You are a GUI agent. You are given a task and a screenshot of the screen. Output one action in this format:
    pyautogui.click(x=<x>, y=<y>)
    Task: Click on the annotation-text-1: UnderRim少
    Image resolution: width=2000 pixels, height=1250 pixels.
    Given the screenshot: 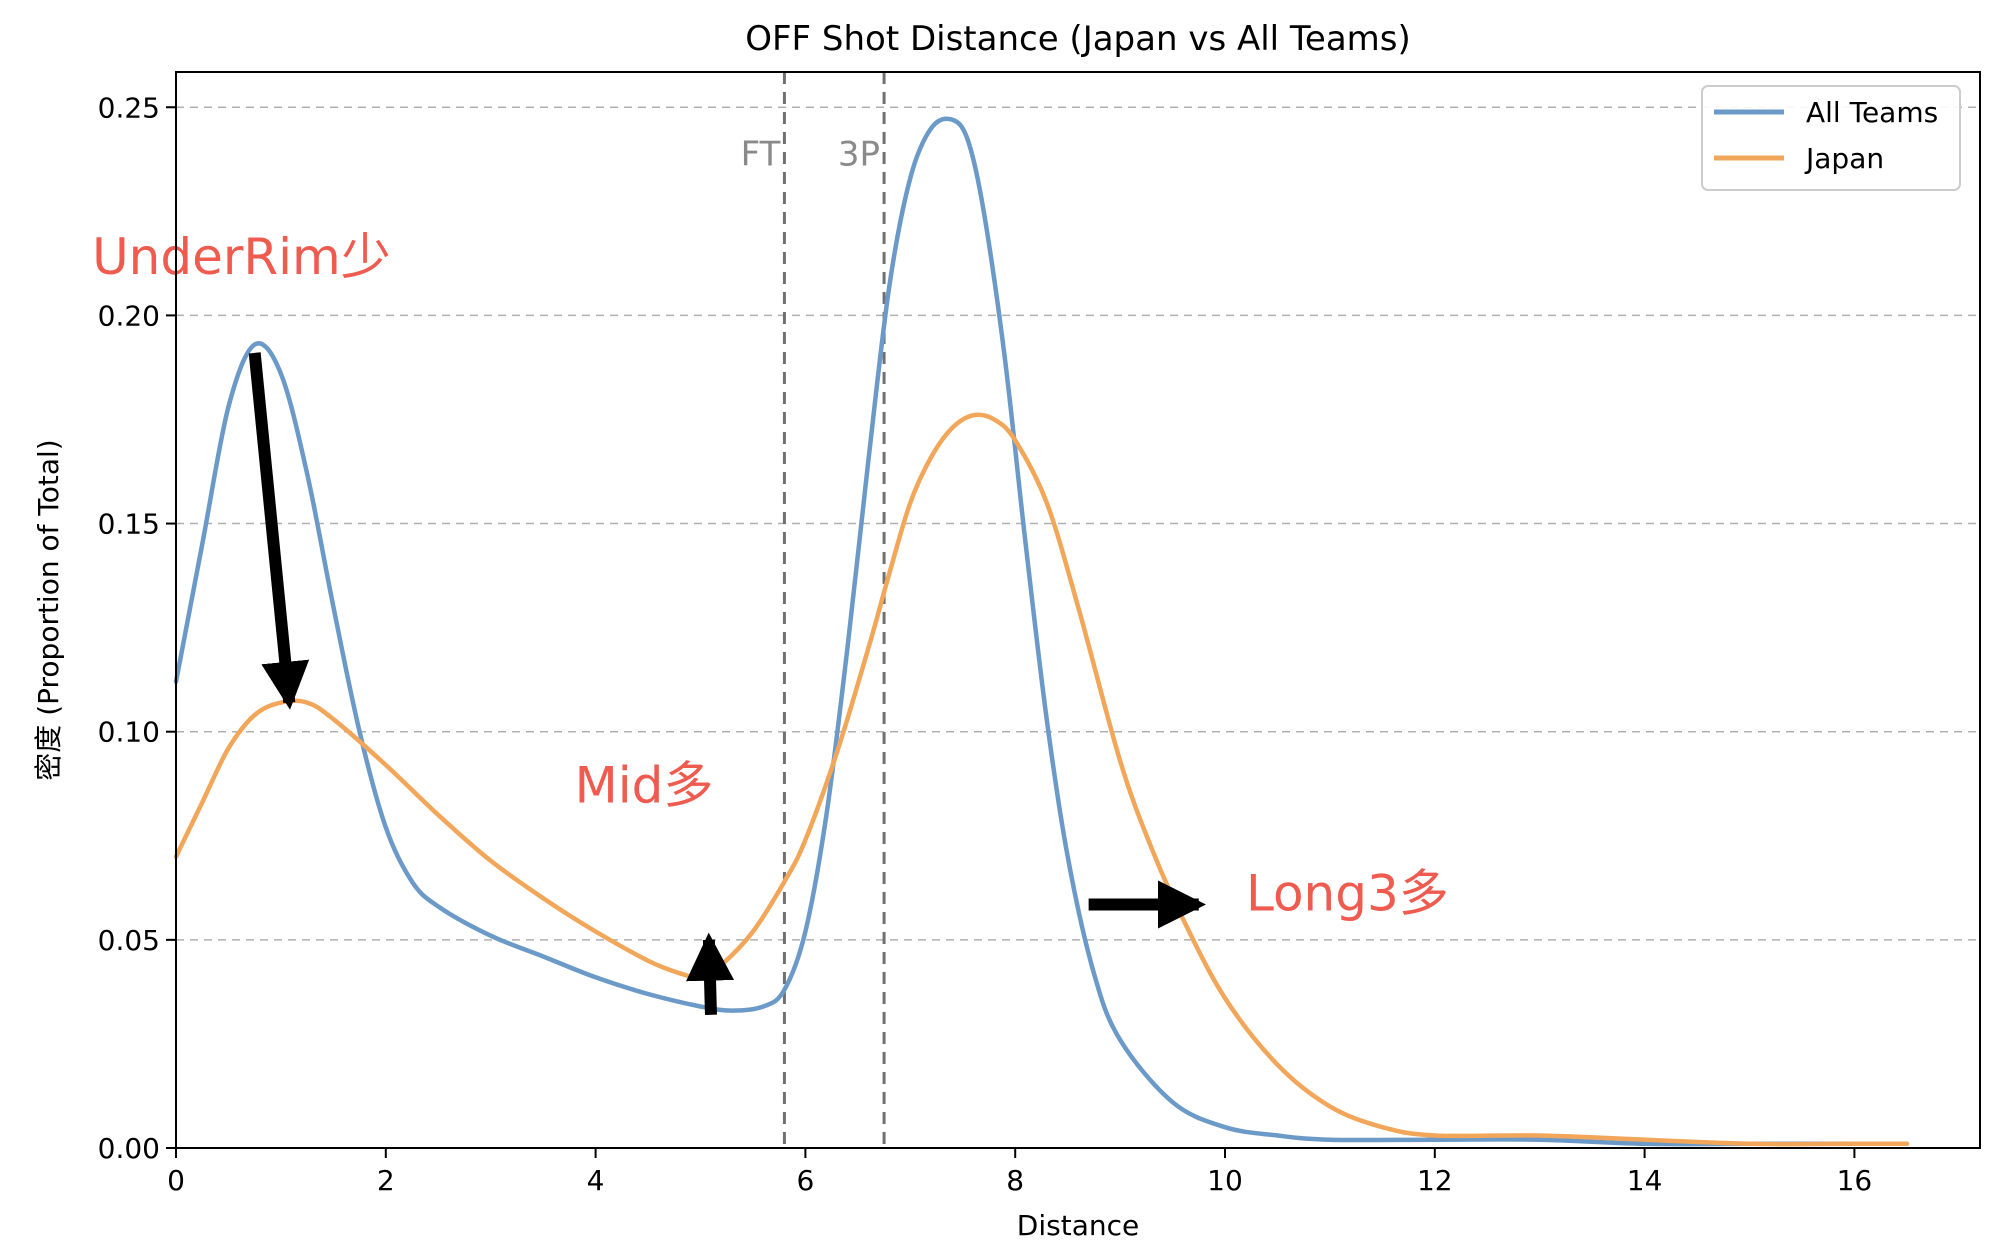 What is the action you would take?
    pyautogui.click(x=241, y=257)
    